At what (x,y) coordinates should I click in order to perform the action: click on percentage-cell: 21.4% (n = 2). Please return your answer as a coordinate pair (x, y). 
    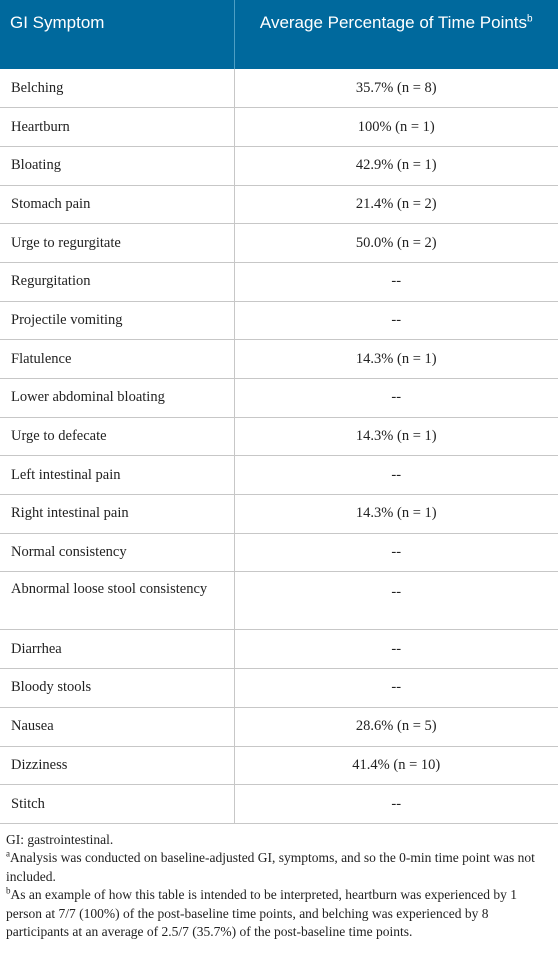
    Looking at the image, I should click on (395, 205).